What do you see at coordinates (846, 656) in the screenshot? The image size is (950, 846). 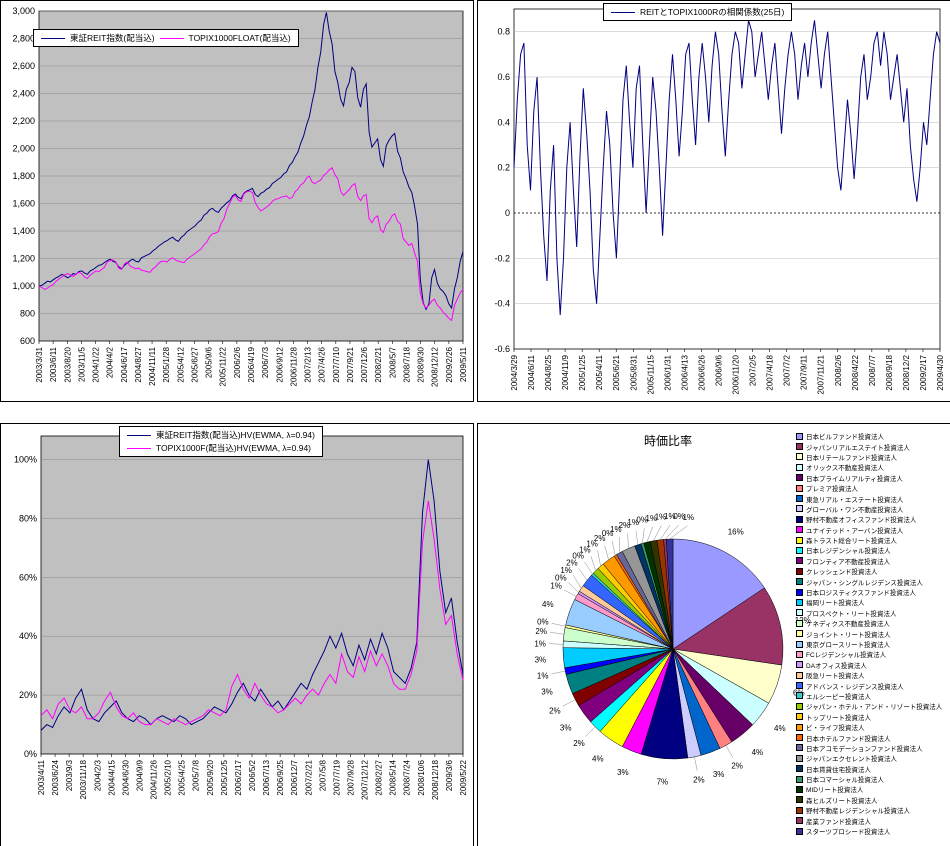 I see `legend-label: FCレジデンシャル投資法人` at bounding box center [846, 656].